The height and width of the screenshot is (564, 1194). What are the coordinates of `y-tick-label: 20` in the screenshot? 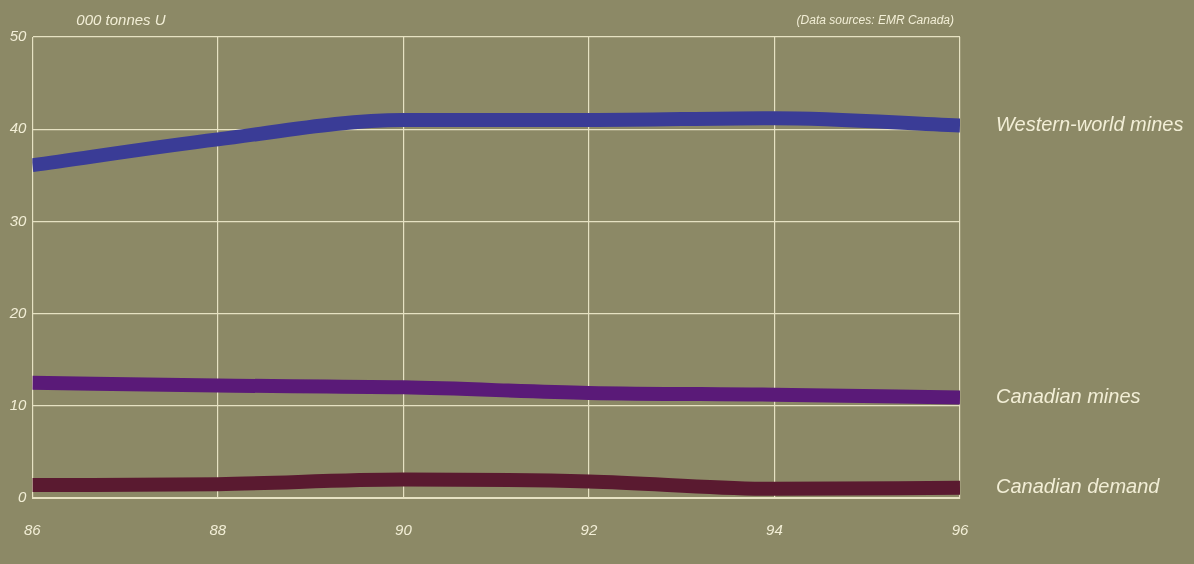 It's located at (17, 312).